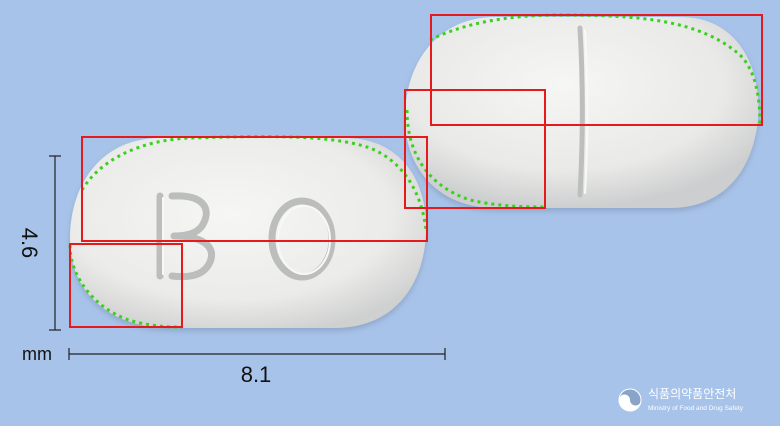 The width and height of the screenshot is (780, 426). Describe the element at coordinates (257, 354) in the screenshot. I see `width-dimension` at that location.